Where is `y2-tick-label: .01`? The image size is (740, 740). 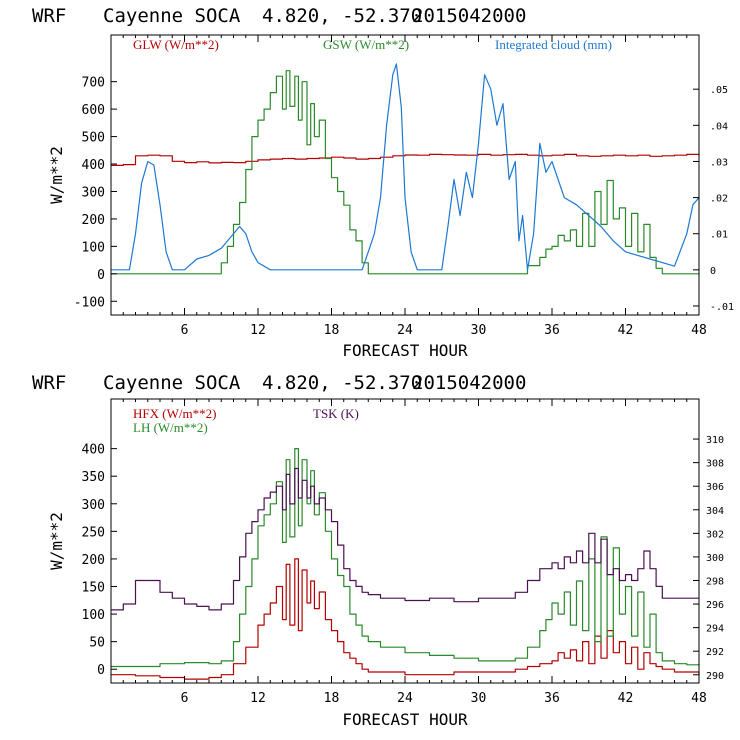 y2-tick-label: .01 is located at coordinates (719, 235).